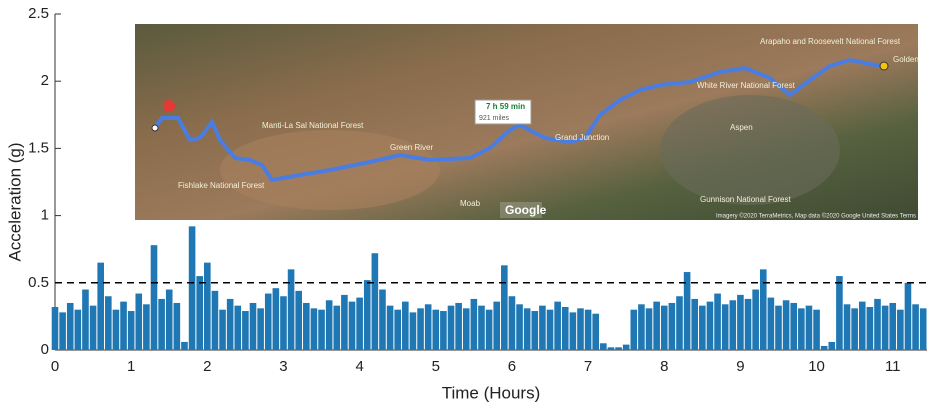 The width and height of the screenshot is (932, 411). I want to click on route-end, so click(884, 66).